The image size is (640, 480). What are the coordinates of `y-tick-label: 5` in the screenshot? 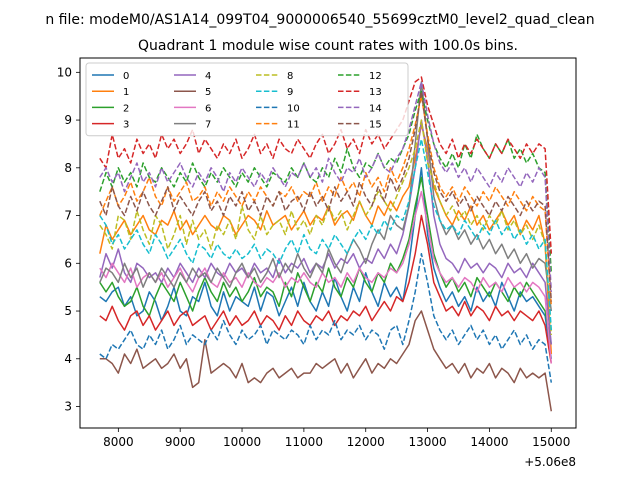 It's located at (68, 311).